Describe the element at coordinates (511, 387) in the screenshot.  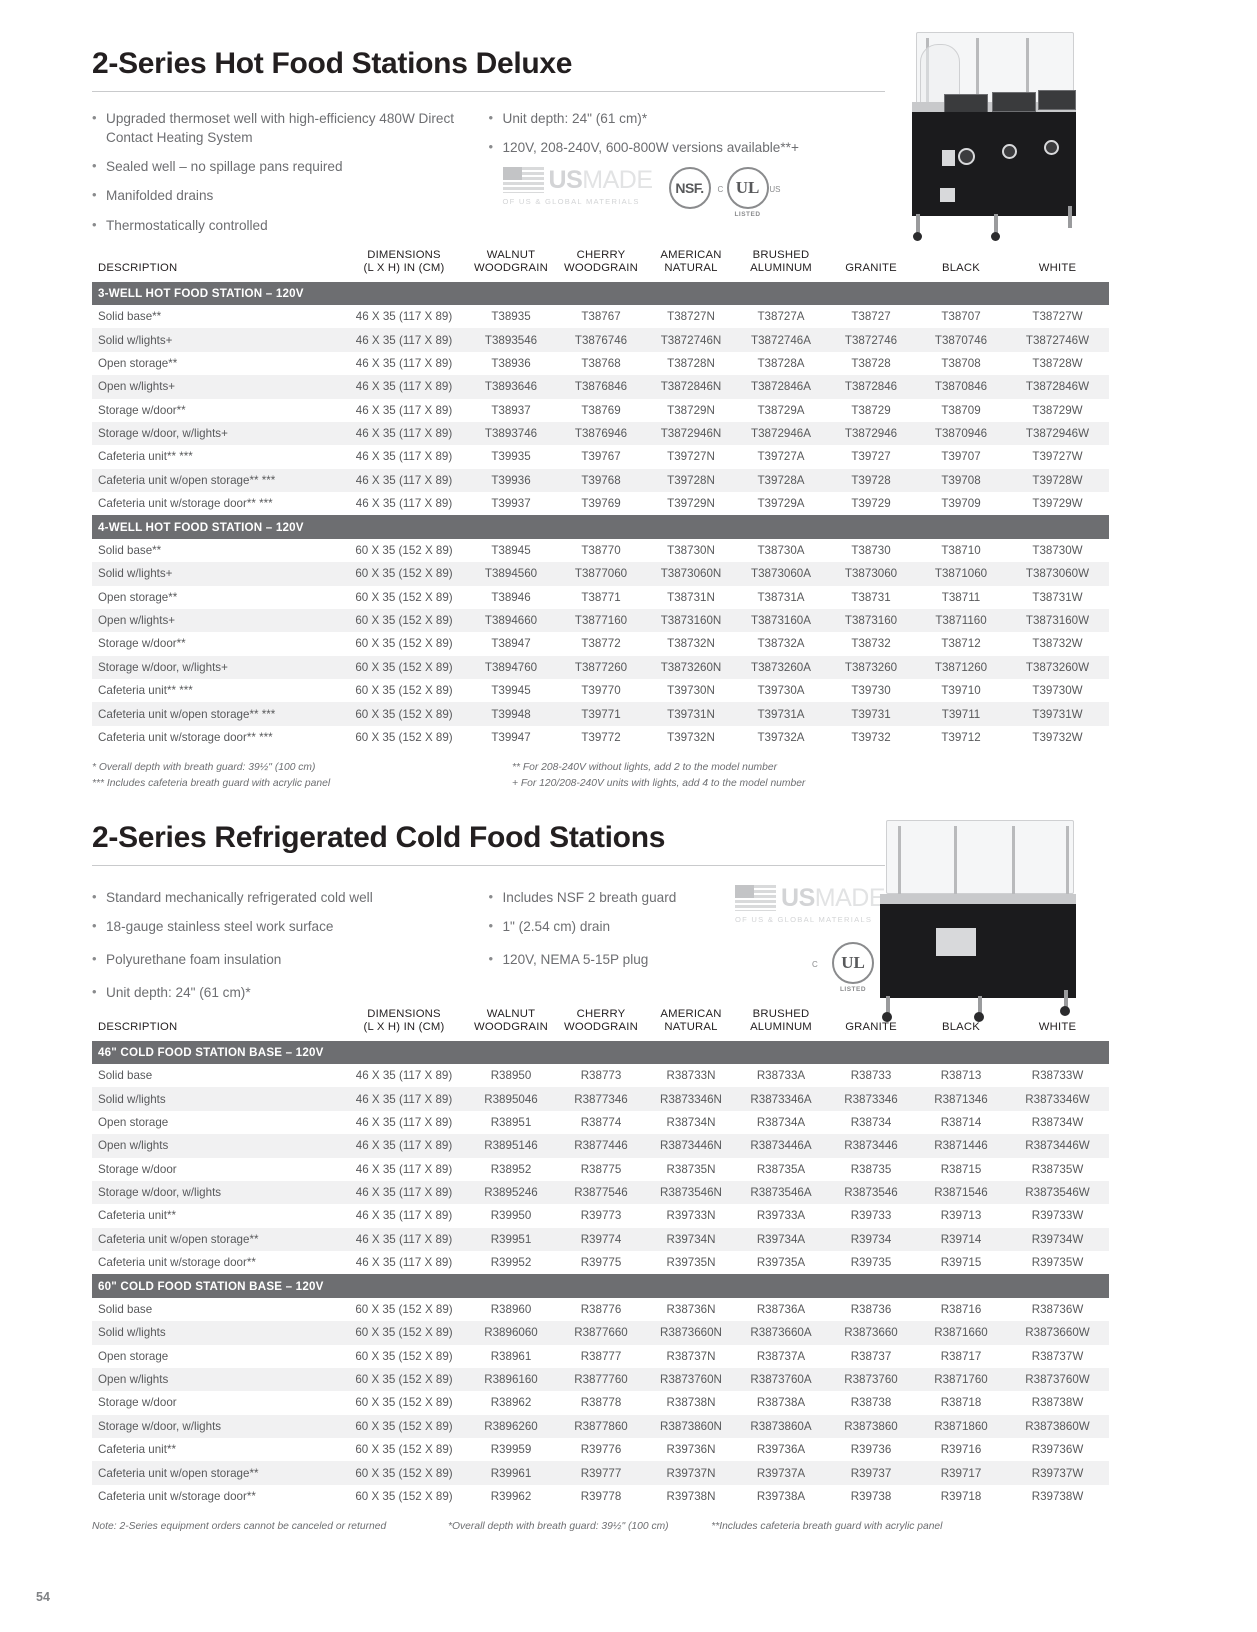
I see `cell-model-number: T3893646` at that location.